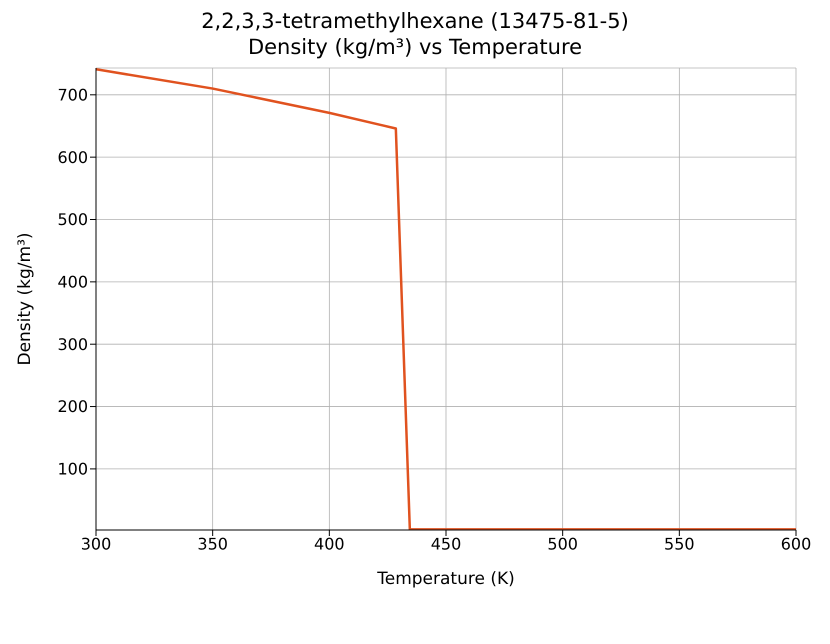 The height and width of the screenshot is (644, 830). I want to click on y-tick-label: 700, so click(72, 94).